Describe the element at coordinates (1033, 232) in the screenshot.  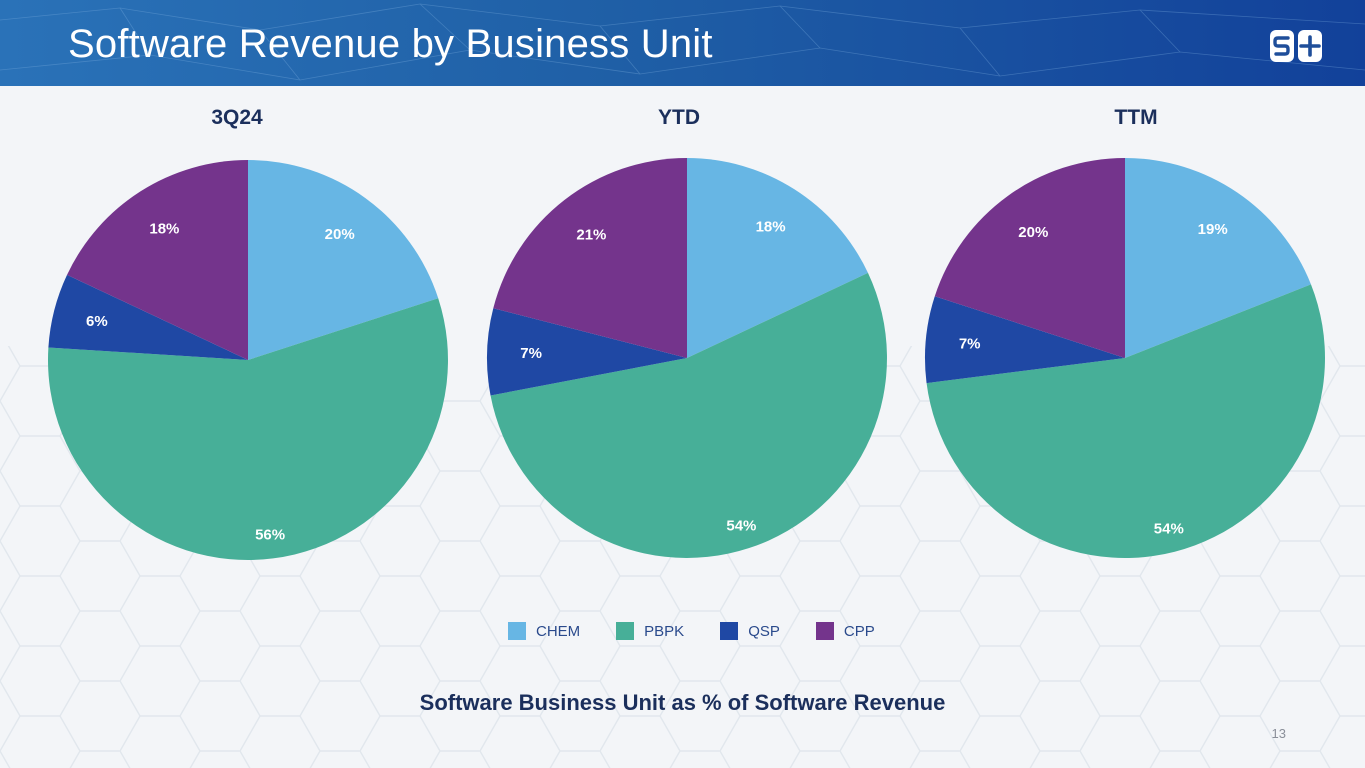
I see `slice-label-ttm-cpp: 20%` at that location.